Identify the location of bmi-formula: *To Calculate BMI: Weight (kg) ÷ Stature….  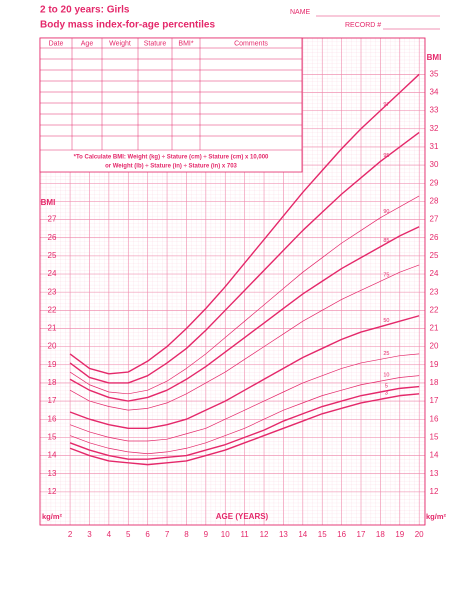
(171, 158).